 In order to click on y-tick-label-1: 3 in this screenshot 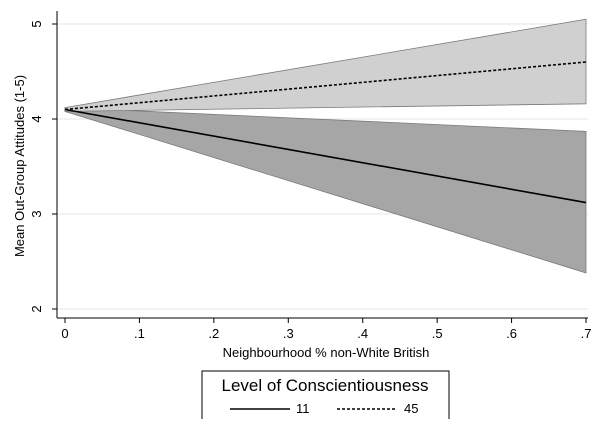, I will do `click(36, 213)`.